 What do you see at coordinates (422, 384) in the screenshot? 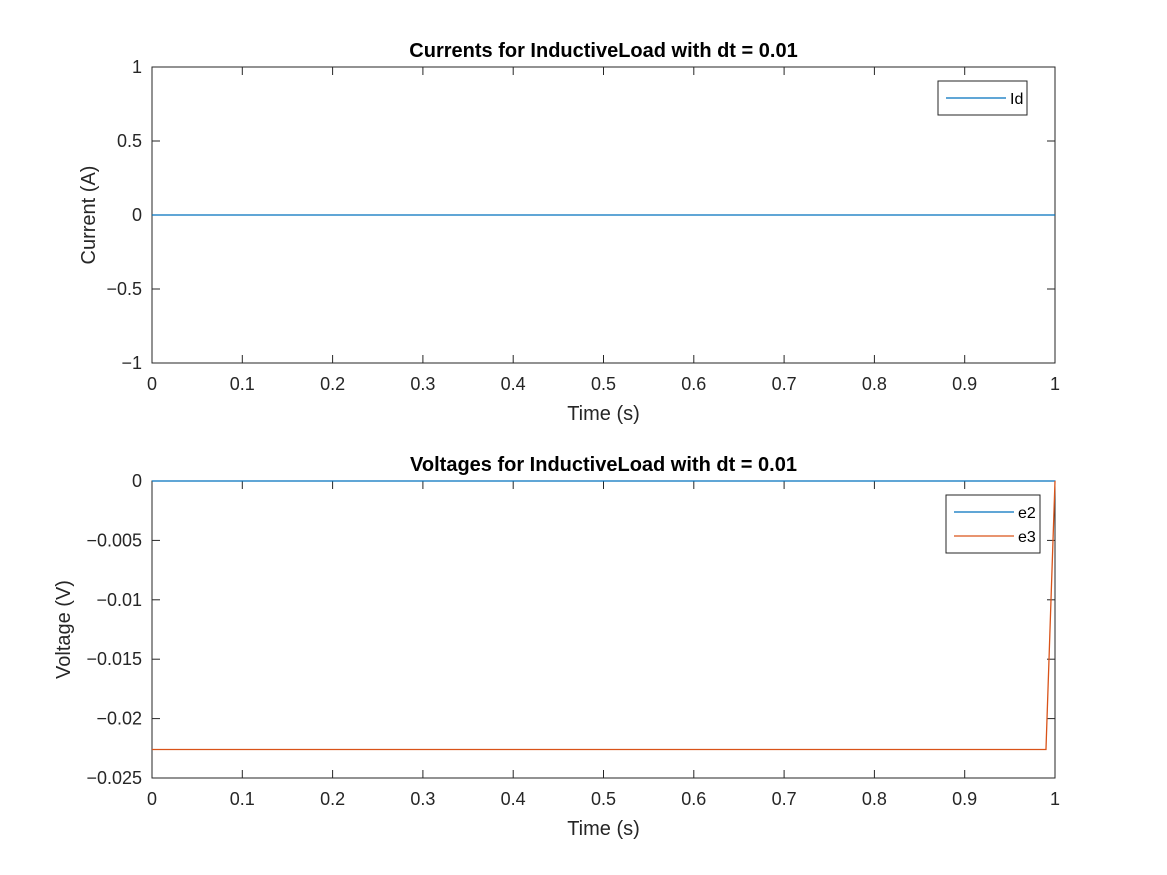
I see `chart1-xtick-label: 0.3` at bounding box center [422, 384].